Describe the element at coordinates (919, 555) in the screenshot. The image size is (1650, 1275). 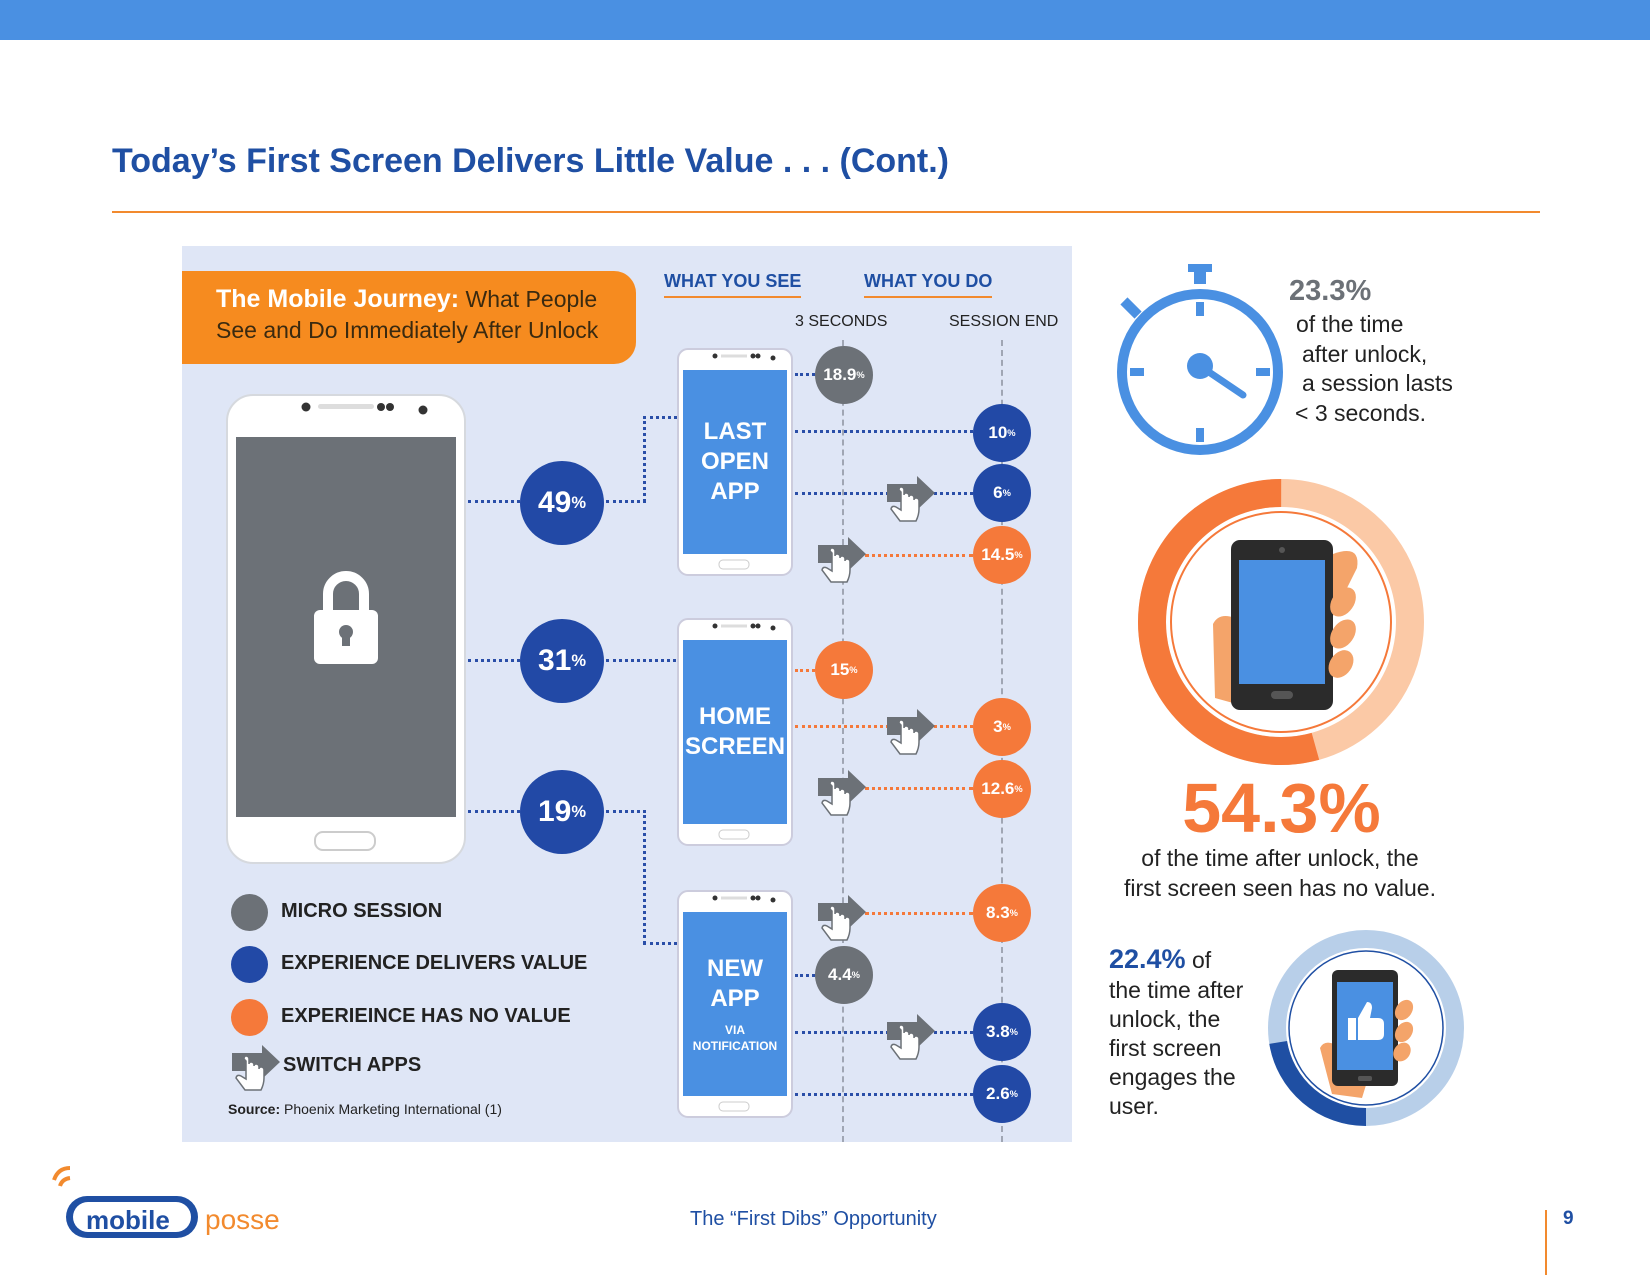
I see `line-last-novalue` at that location.